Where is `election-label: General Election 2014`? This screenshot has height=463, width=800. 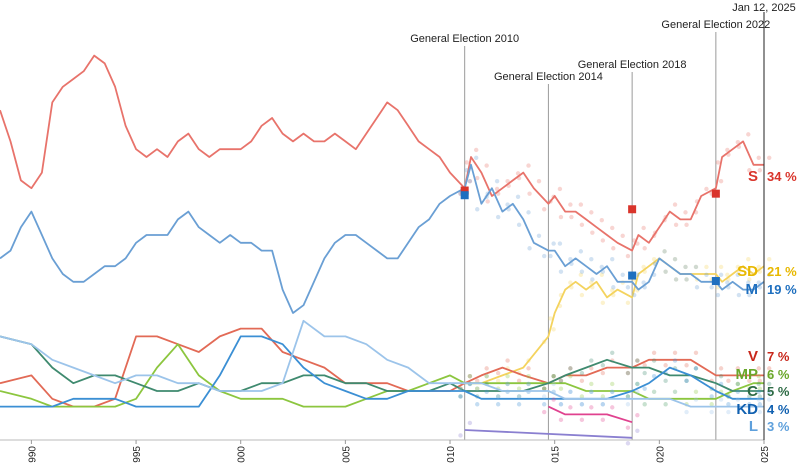 election-label: General Election 2014 is located at coordinates (548, 77).